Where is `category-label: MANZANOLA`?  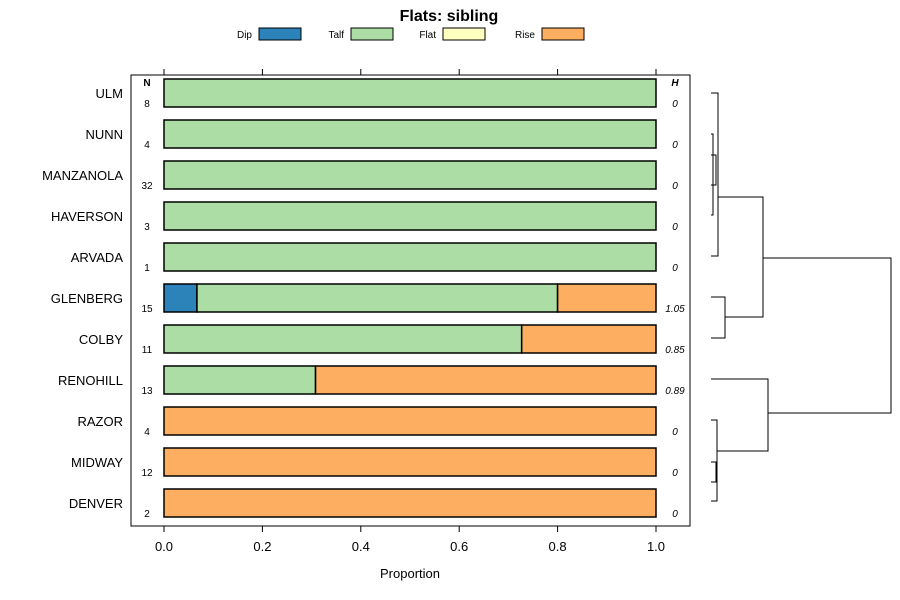
category-label: MANZANOLA is located at coordinates (82, 175).